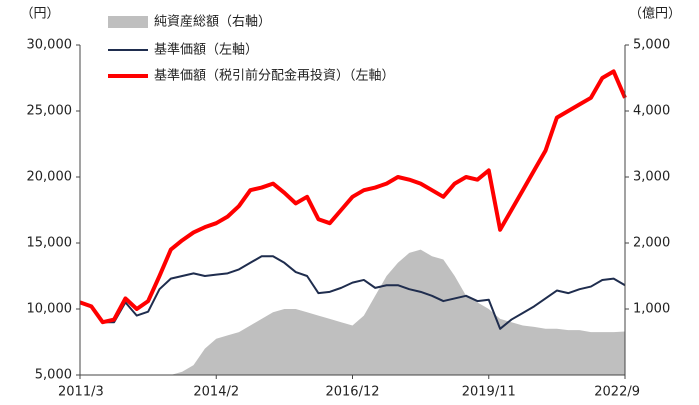 This screenshot has width=699, height=405. I want to click on line, so click(352, 292).